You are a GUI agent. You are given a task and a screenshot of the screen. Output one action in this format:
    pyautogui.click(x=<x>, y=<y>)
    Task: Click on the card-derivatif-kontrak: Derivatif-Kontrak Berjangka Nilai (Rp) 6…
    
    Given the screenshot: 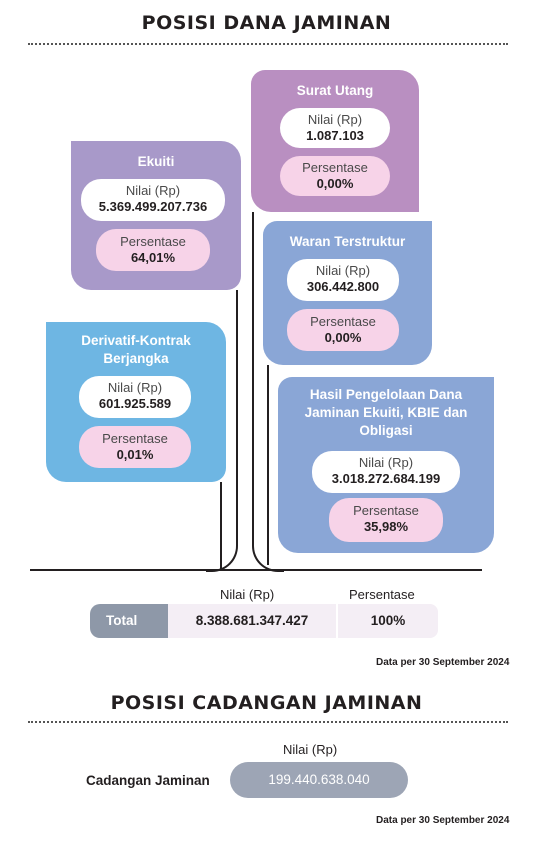 What is the action you would take?
    pyautogui.click(x=136, y=402)
    